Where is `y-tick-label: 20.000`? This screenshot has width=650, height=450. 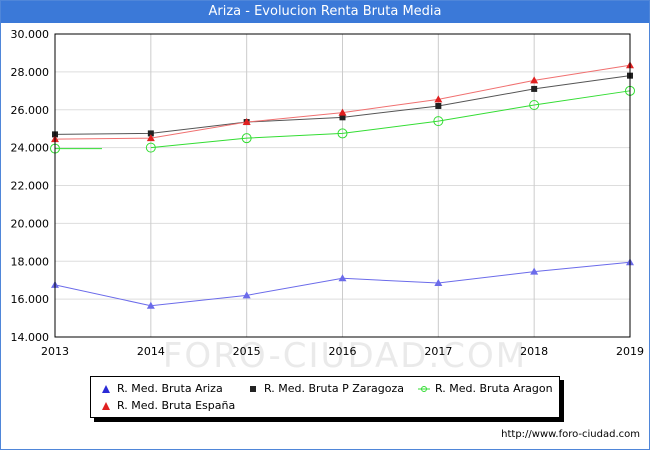
y-tick-label: 20.000 is located at coordinates (30, 223).